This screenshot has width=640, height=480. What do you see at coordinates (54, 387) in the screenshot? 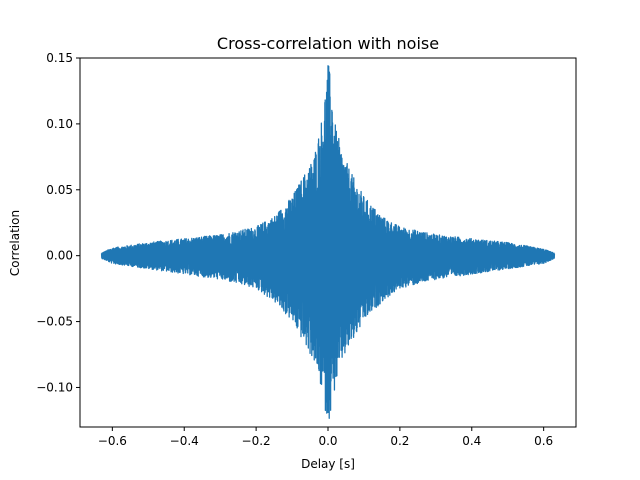
I see `y-tick-label: −0.10` at bounding box center [54, 387].